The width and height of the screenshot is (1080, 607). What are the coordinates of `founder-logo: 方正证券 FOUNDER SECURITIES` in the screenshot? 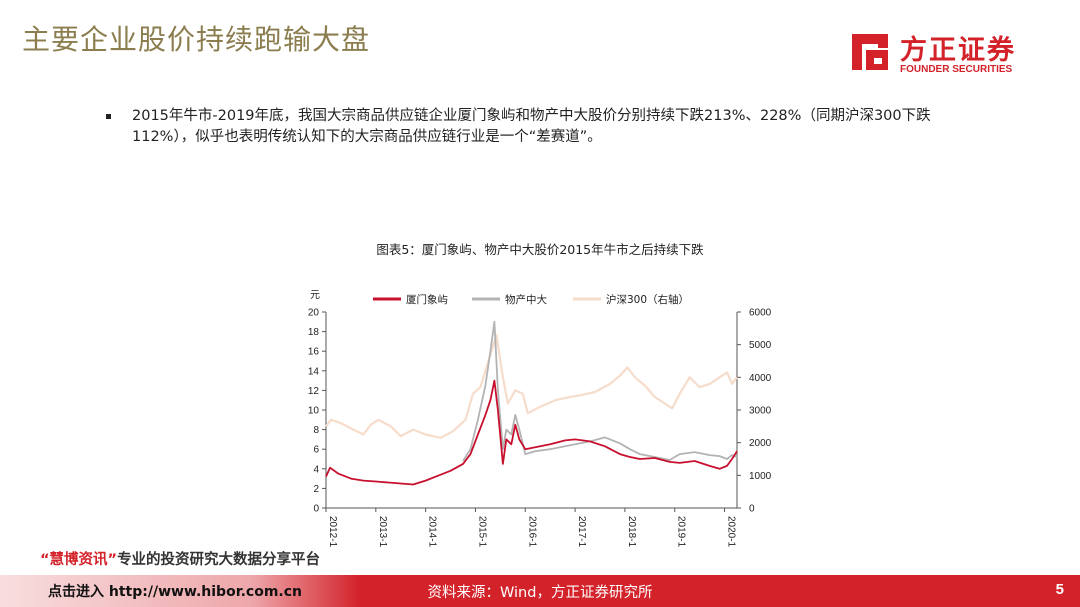 It's located at (943, 53).